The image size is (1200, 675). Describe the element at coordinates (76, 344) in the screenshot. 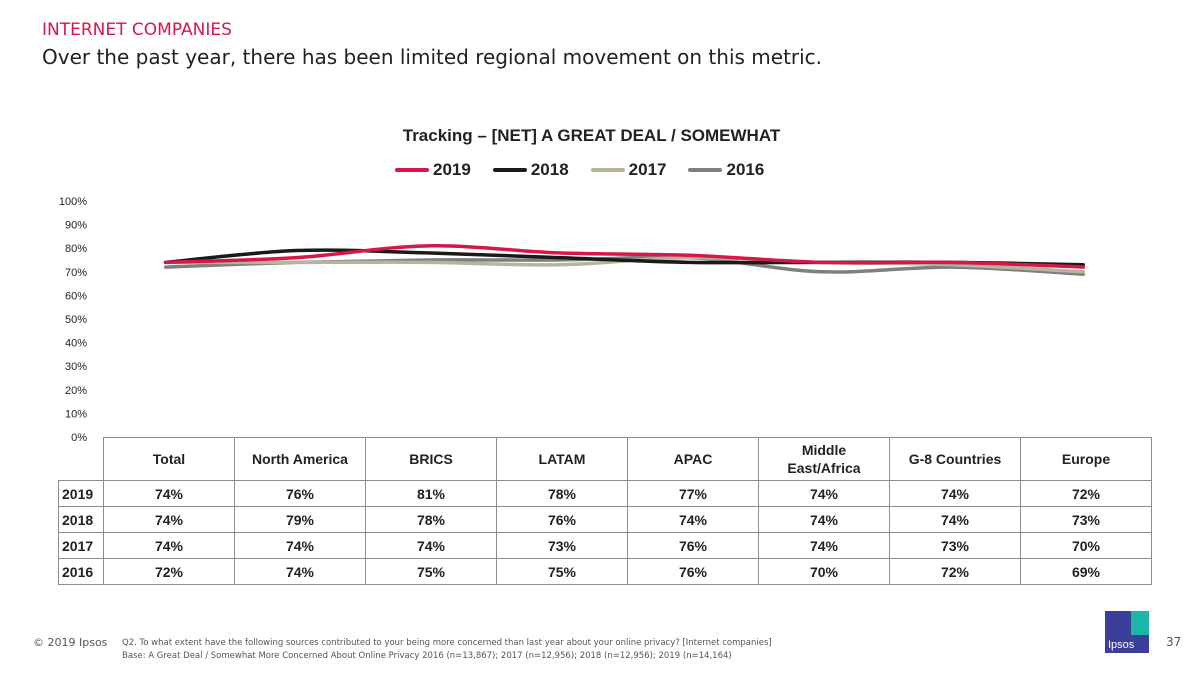

I see `y-tick-label: 40%` at that location.